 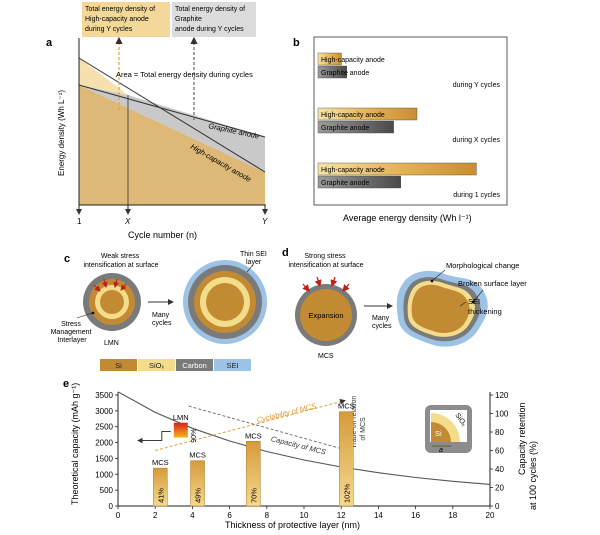 What do you see at coordinates (499, 469) in the screenshot?
I see `e-y2tick-40: 40` at bounding box center [499, 469].